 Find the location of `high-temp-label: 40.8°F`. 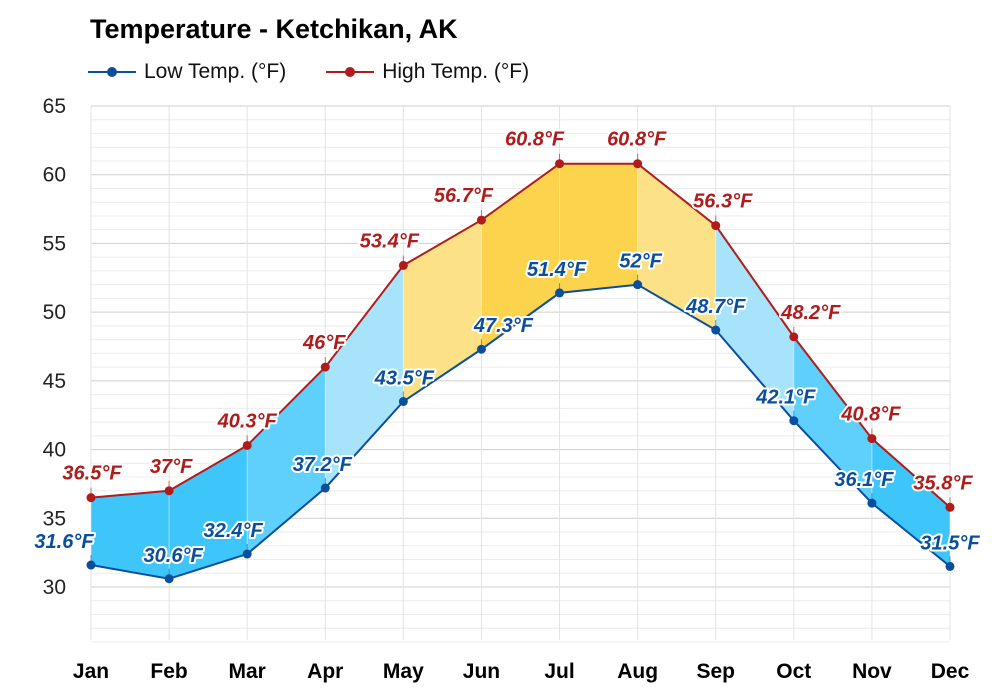

high-temp-label: 40.8°F is located at coordinates (870, 415).